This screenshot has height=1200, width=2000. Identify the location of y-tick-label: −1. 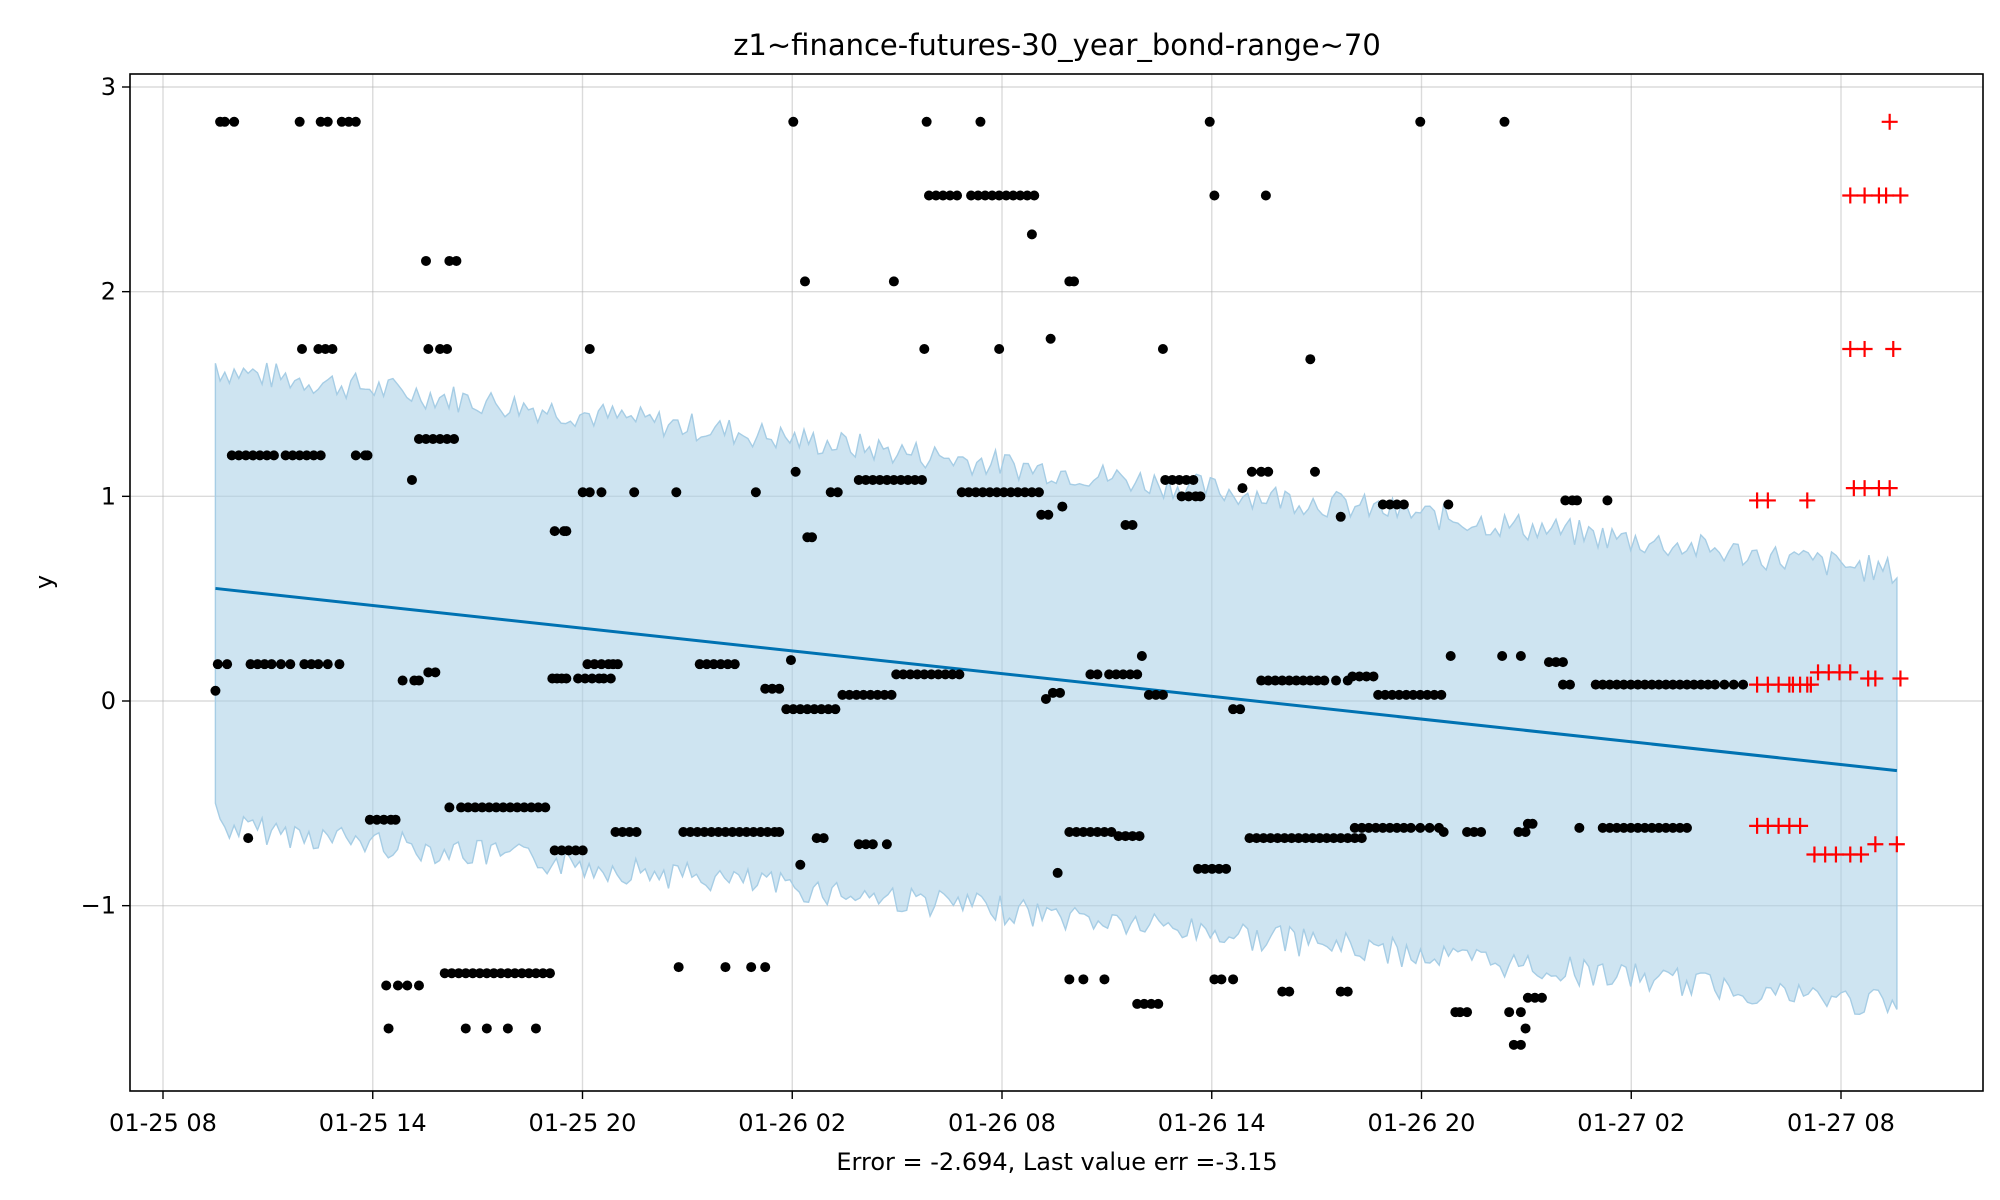
(98, 906).